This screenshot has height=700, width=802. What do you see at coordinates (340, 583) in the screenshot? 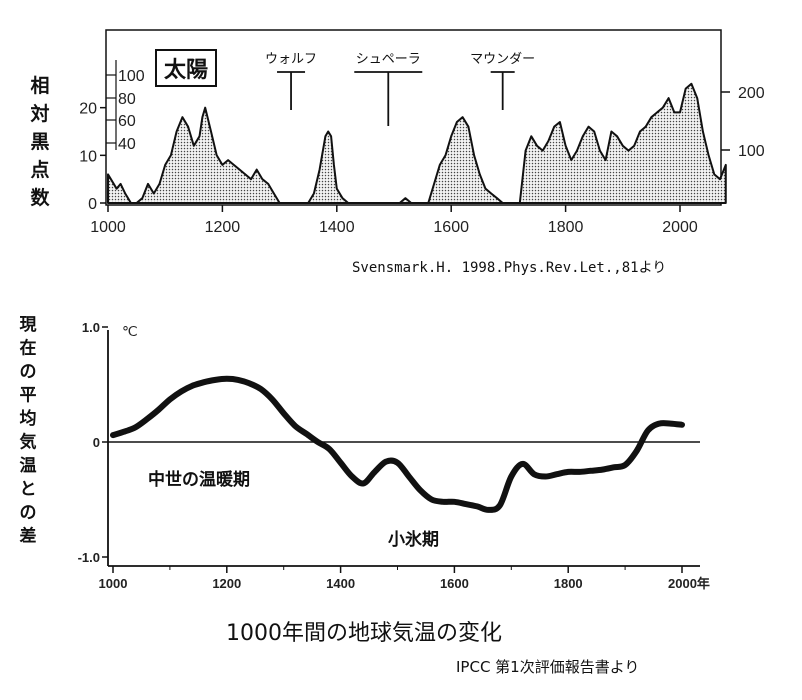
I see `temperature-x-tick-label: 1400` at bounding box center [340, 583].